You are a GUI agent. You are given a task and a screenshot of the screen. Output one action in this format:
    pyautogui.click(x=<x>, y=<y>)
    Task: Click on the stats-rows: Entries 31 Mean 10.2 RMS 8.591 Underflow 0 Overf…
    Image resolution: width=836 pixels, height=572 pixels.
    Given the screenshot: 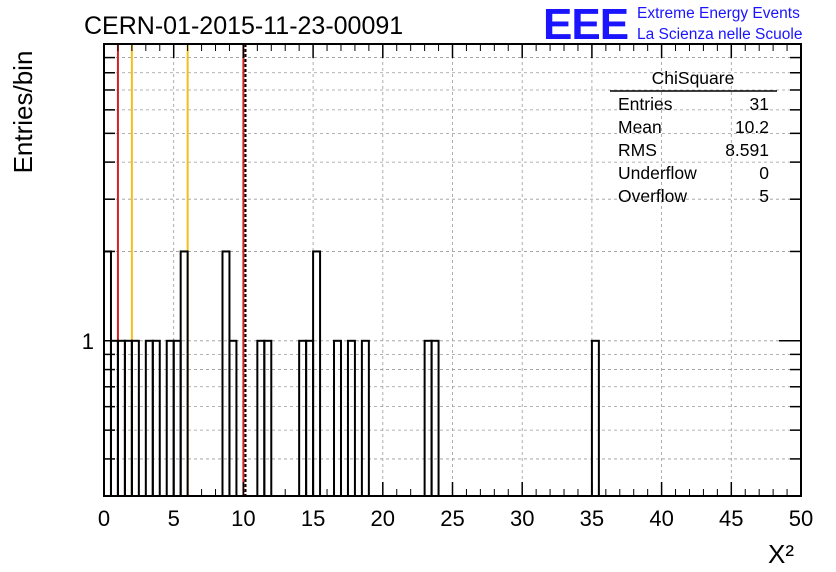 What is the action you would take?
    pyautogui.click(x=693, y=150)
    